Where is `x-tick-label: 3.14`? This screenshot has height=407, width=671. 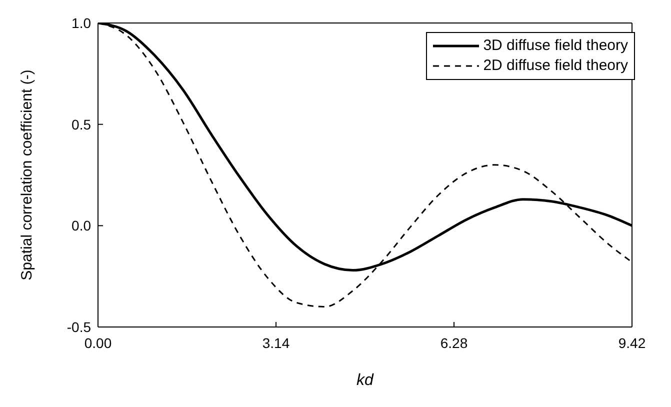
x-tick-label: 3.14 is located at coordinates (276, 342).